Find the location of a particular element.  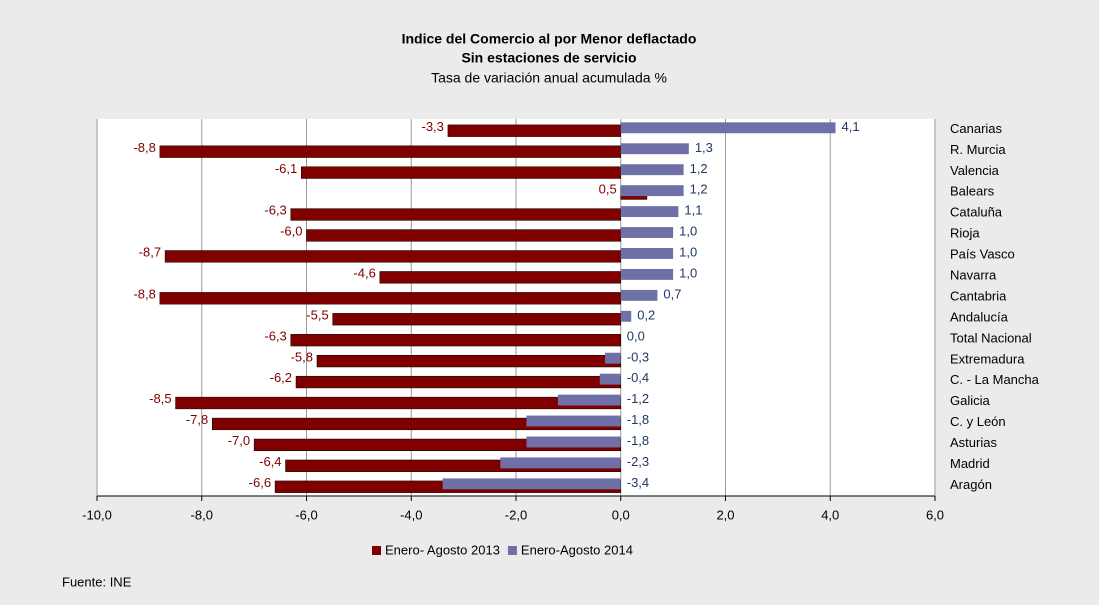

x-tick-label: 0,0 is located at coordinates (621, 514).